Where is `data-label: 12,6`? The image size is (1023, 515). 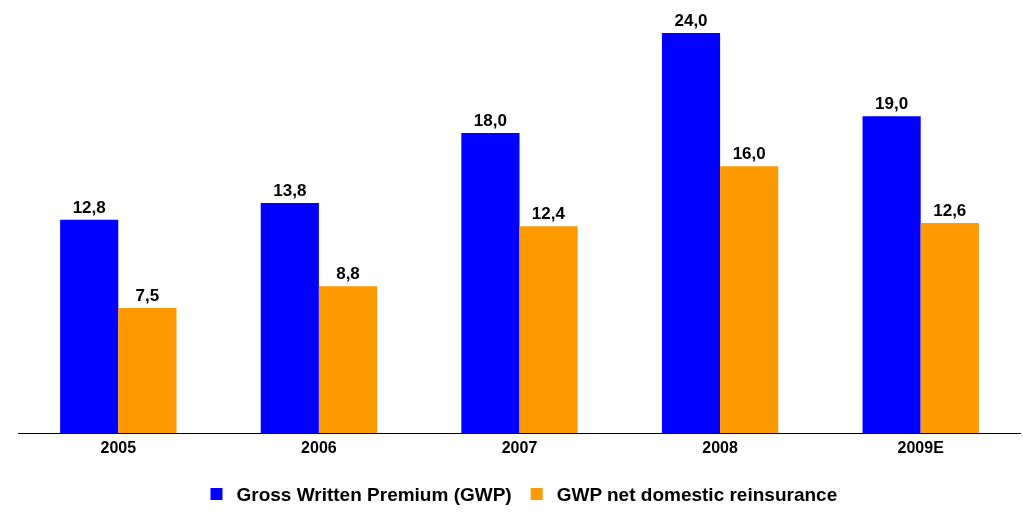
data-label: 12,6 is located at coordinates (950, 211).